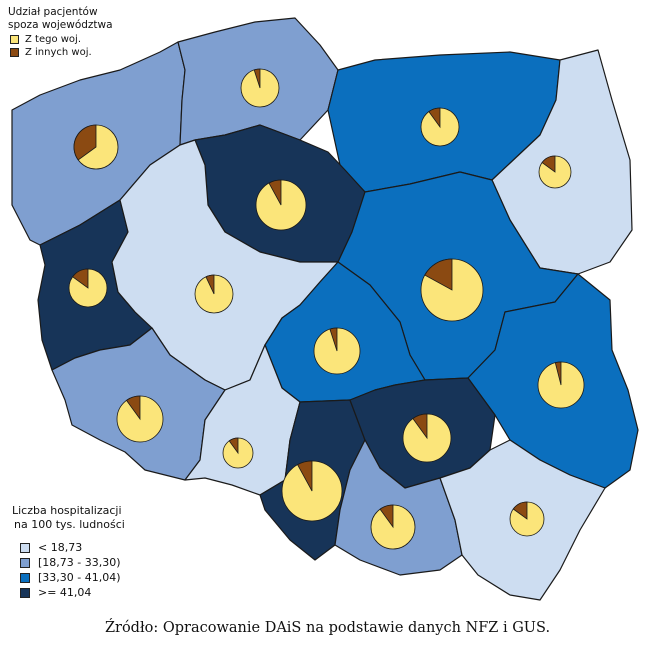 The image size is (655, 645). What do you see at coordinates (53, 12) in the screenshot?
I see `pie-legend-title-line1: Udział pacjentów` at bounding box center [53, 12].